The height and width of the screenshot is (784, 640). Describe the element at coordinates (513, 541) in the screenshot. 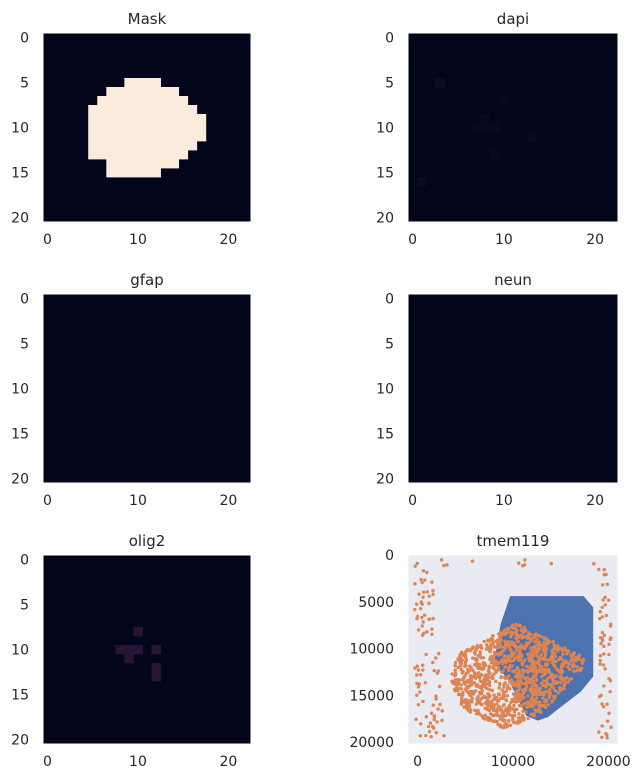

I see `subplot-title: tmem119` at that location.